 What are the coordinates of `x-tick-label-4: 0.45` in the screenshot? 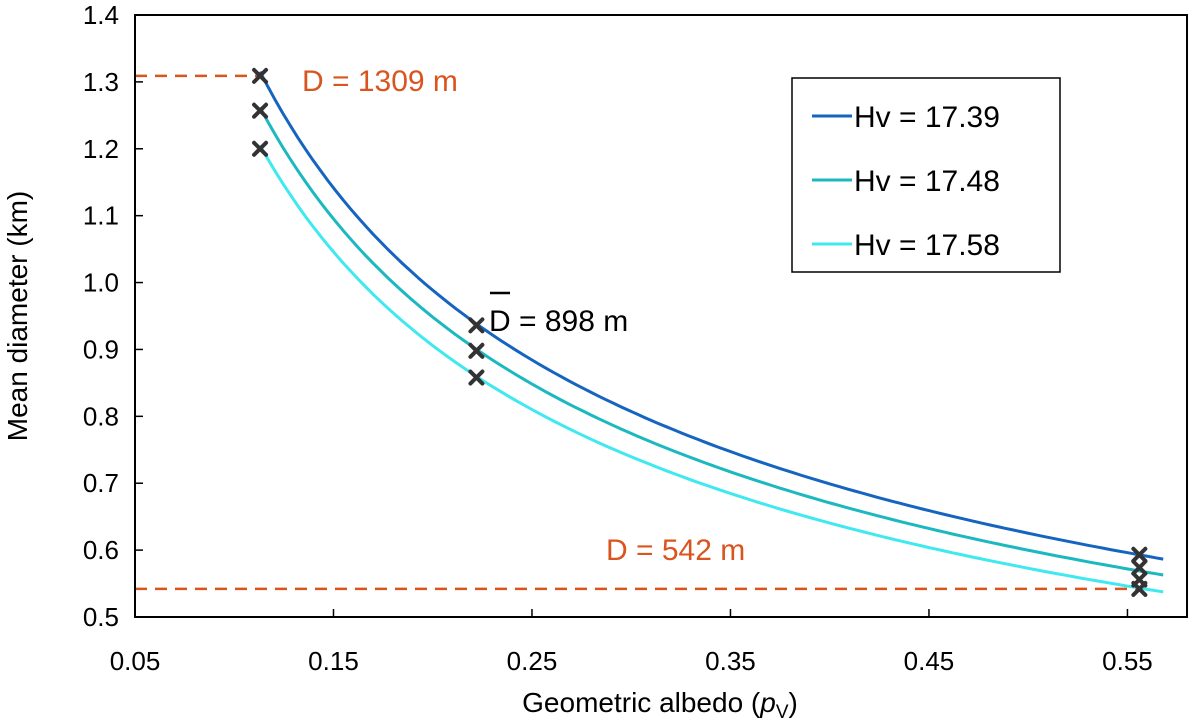 It's located at (929, 661).